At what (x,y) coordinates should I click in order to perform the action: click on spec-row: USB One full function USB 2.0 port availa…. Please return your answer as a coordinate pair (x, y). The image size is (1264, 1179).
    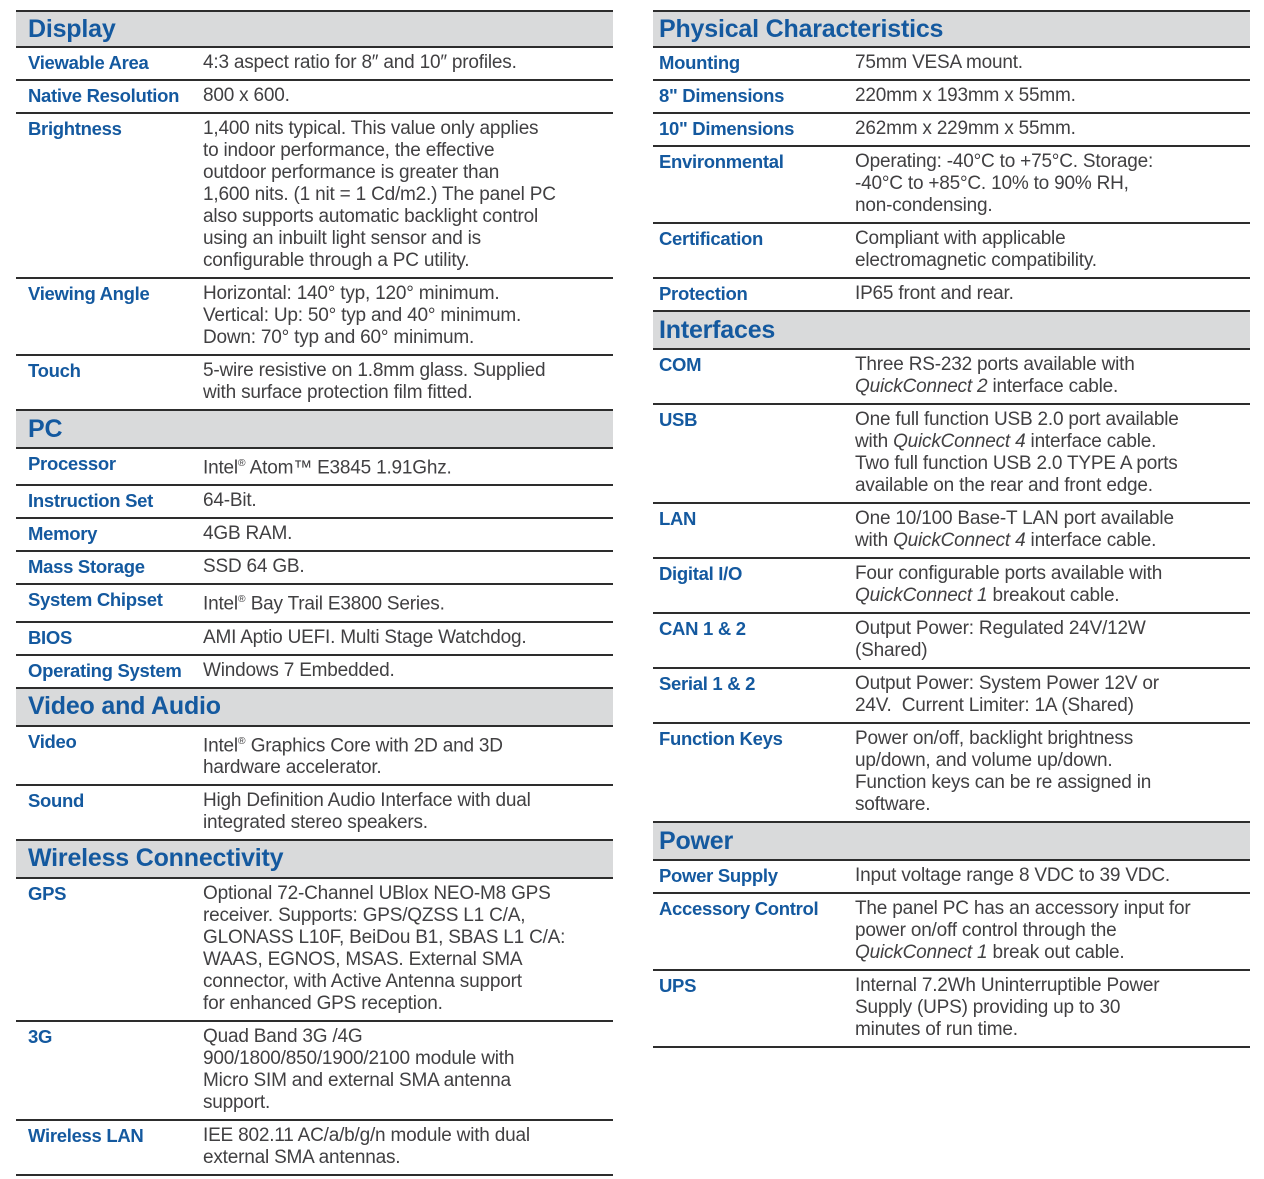
    Looking at the image, I should click on (951, 454).